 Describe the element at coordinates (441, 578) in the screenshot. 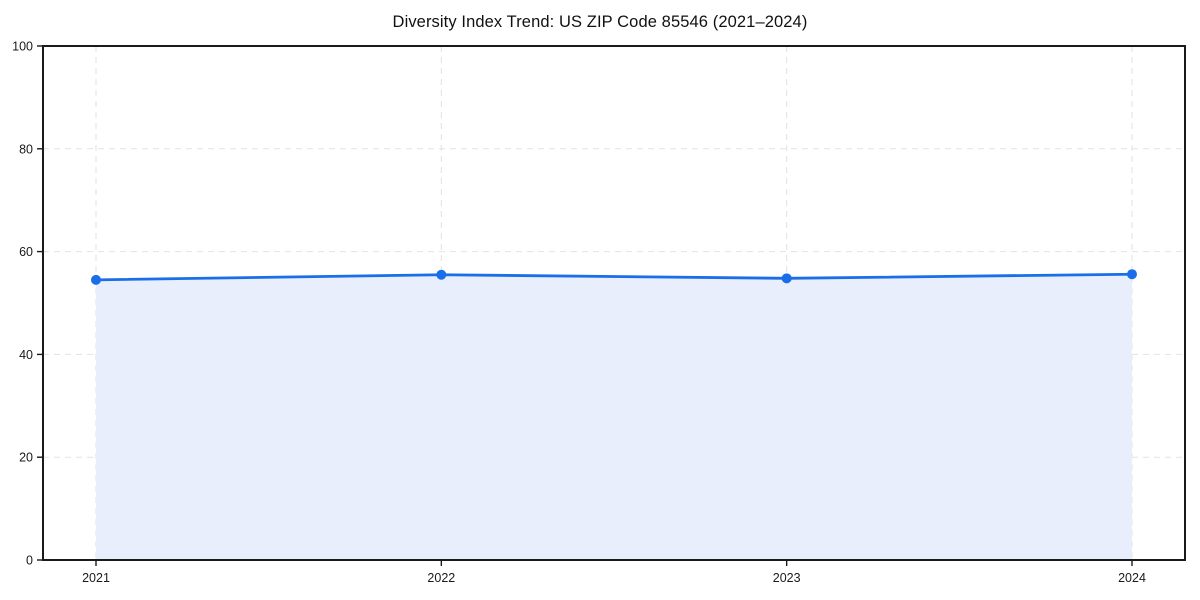

I see `x-tick-label: 2022` at that location.